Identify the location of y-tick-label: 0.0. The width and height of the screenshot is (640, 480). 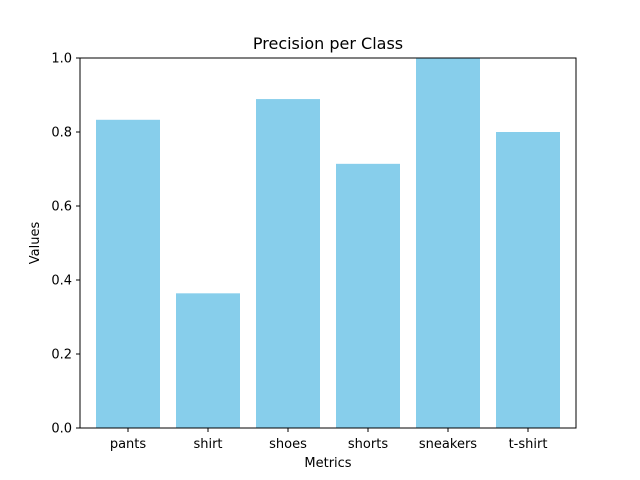
(61, 429).